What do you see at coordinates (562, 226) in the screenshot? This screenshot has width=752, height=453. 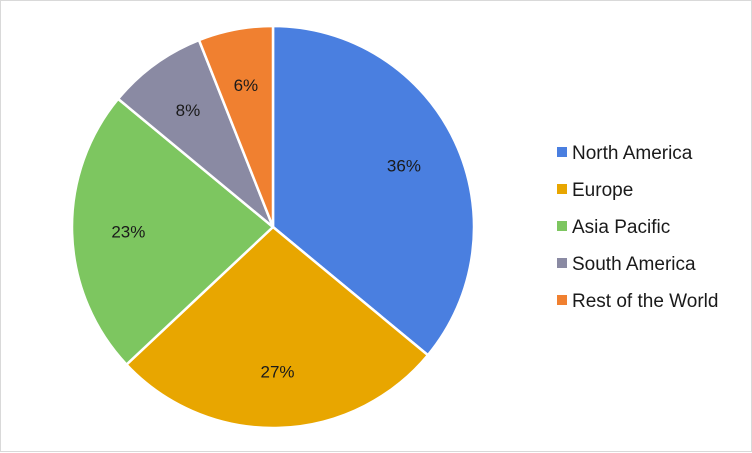 I see `legend-swatch-asia-pacific` at bounding box center [562, 226].